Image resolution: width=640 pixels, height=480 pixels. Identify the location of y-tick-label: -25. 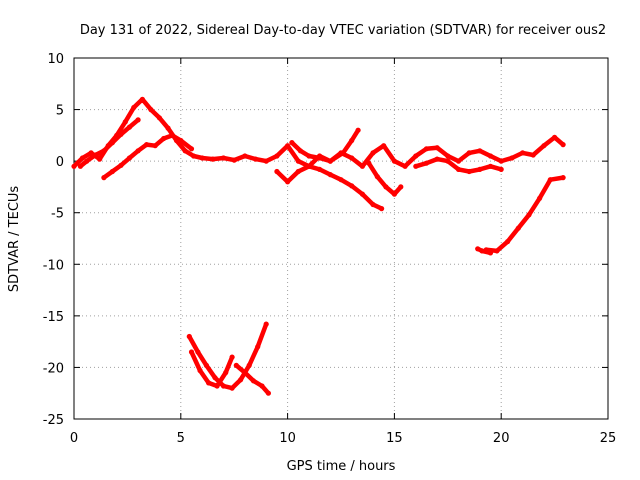
(53, 420).